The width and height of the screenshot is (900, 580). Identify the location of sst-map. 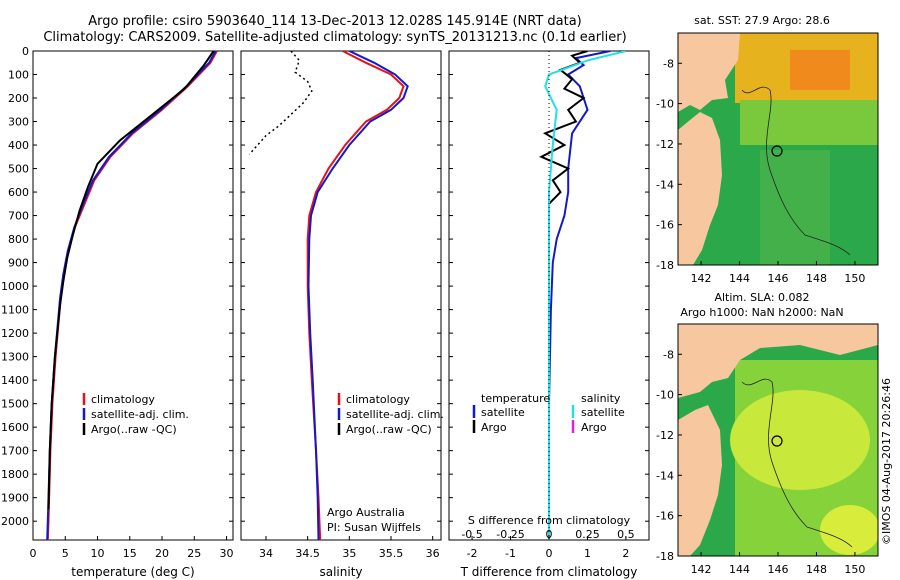
(778, 149).